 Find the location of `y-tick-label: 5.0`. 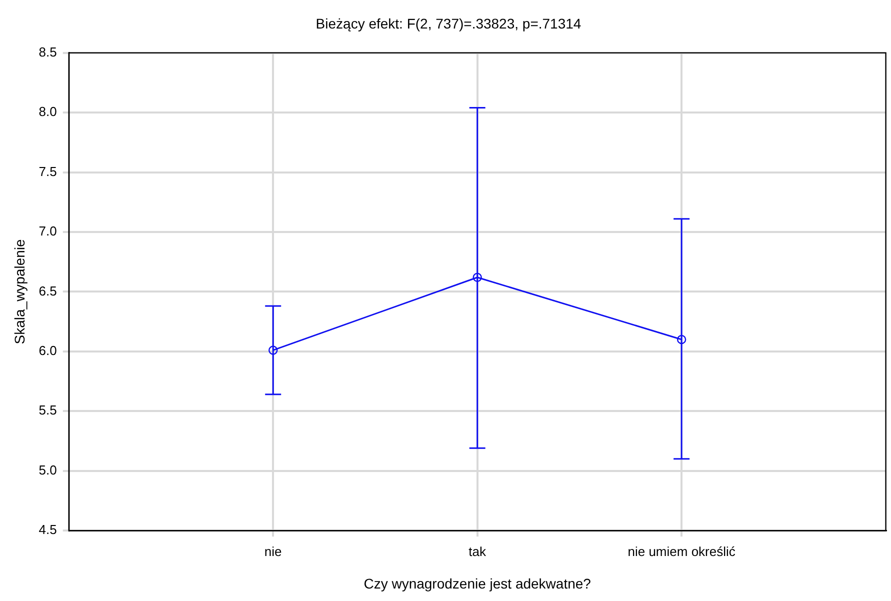

y-tick-label: 5.0 is located at coordinates (47, 470).